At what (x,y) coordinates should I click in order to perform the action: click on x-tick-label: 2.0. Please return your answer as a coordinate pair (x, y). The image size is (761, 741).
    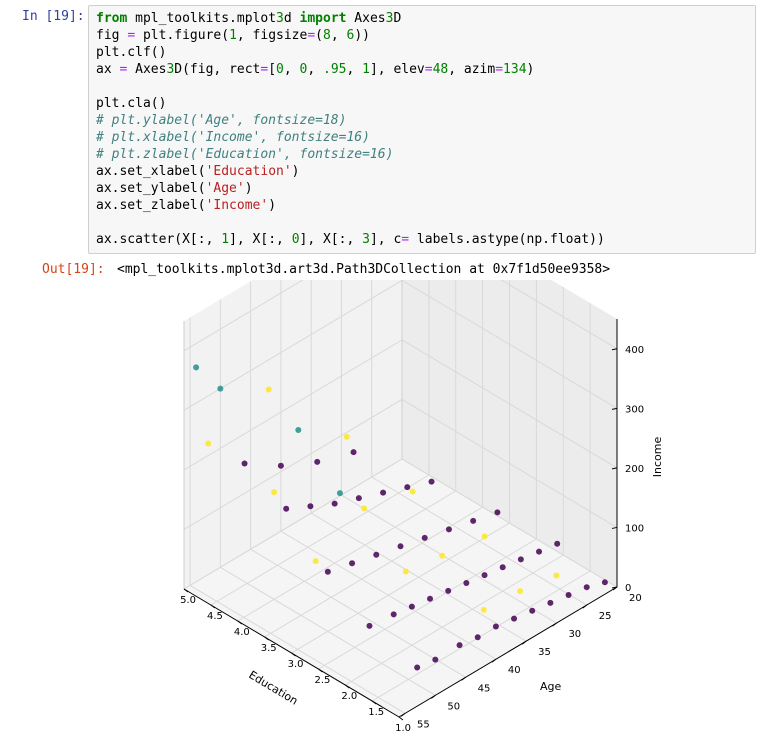
    Looking at the image, I should click on (349, 696).